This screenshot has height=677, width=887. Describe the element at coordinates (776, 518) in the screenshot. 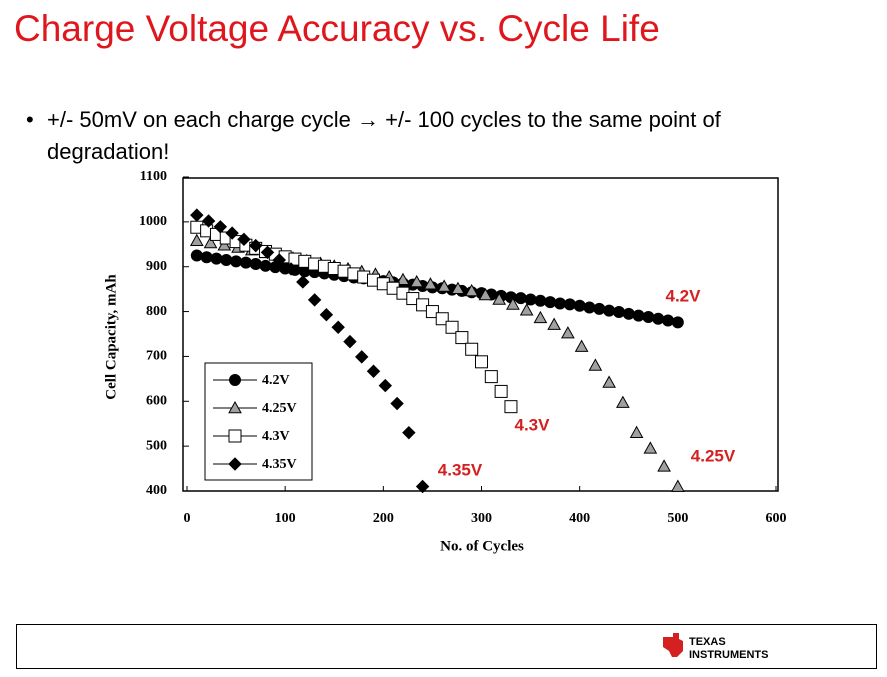

I see `x-tick-label: 600` at that location.